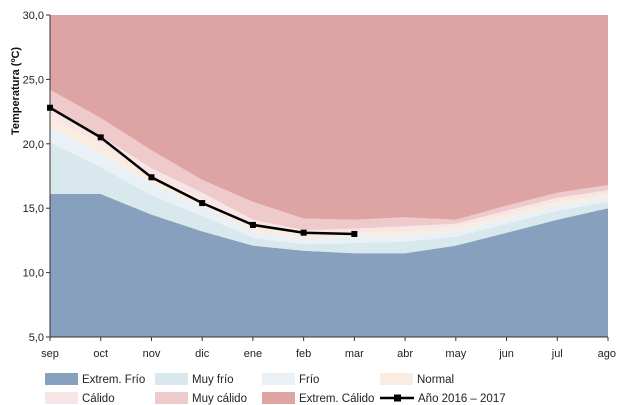 The width and height of the screenshot is (617, 405). I want to click on legend-label: Muy frío, so click(213, 380).